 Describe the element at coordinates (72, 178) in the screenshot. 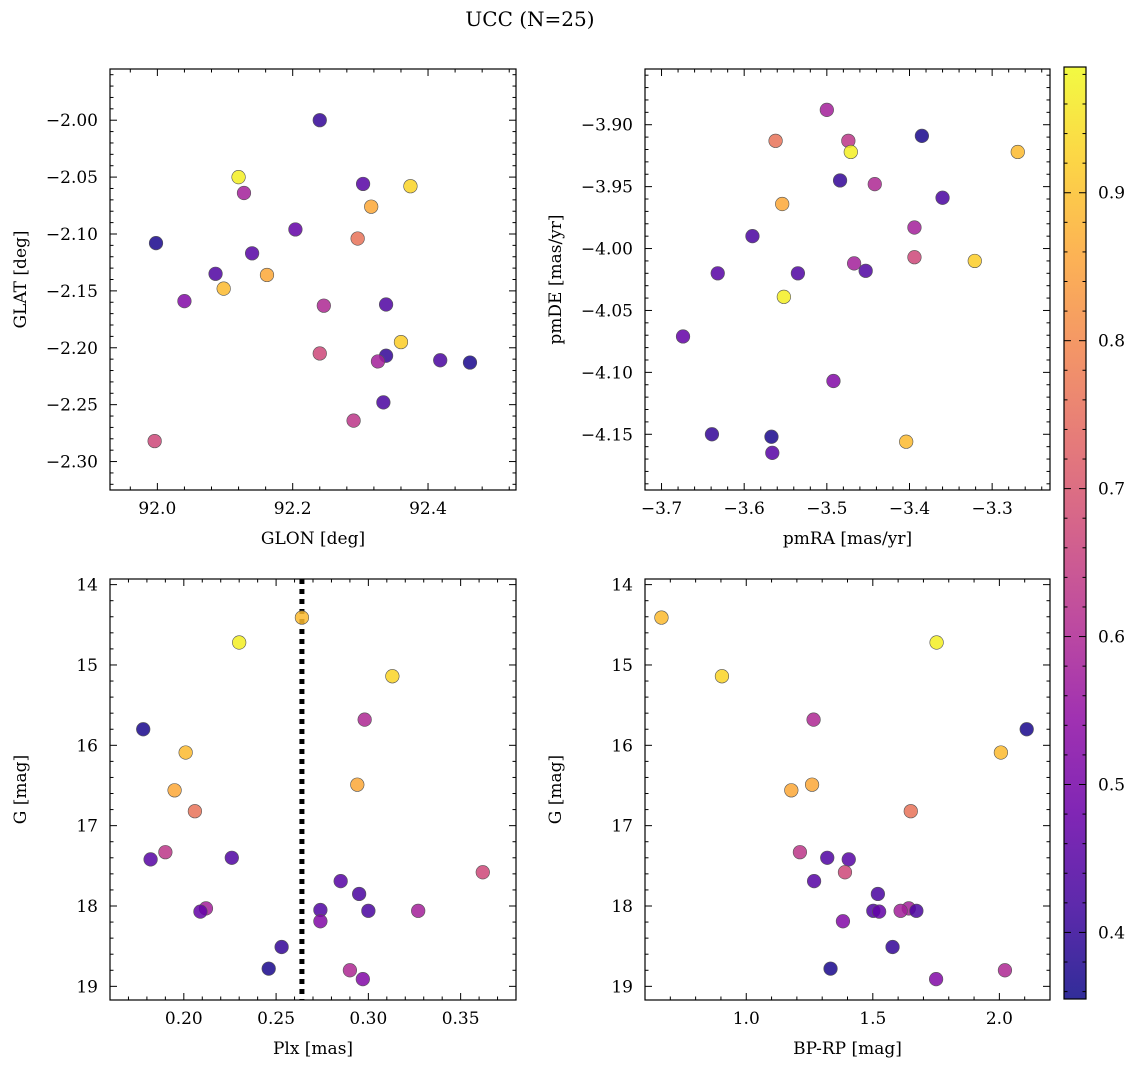

I see `y-tick-label: −2.05` at that location.